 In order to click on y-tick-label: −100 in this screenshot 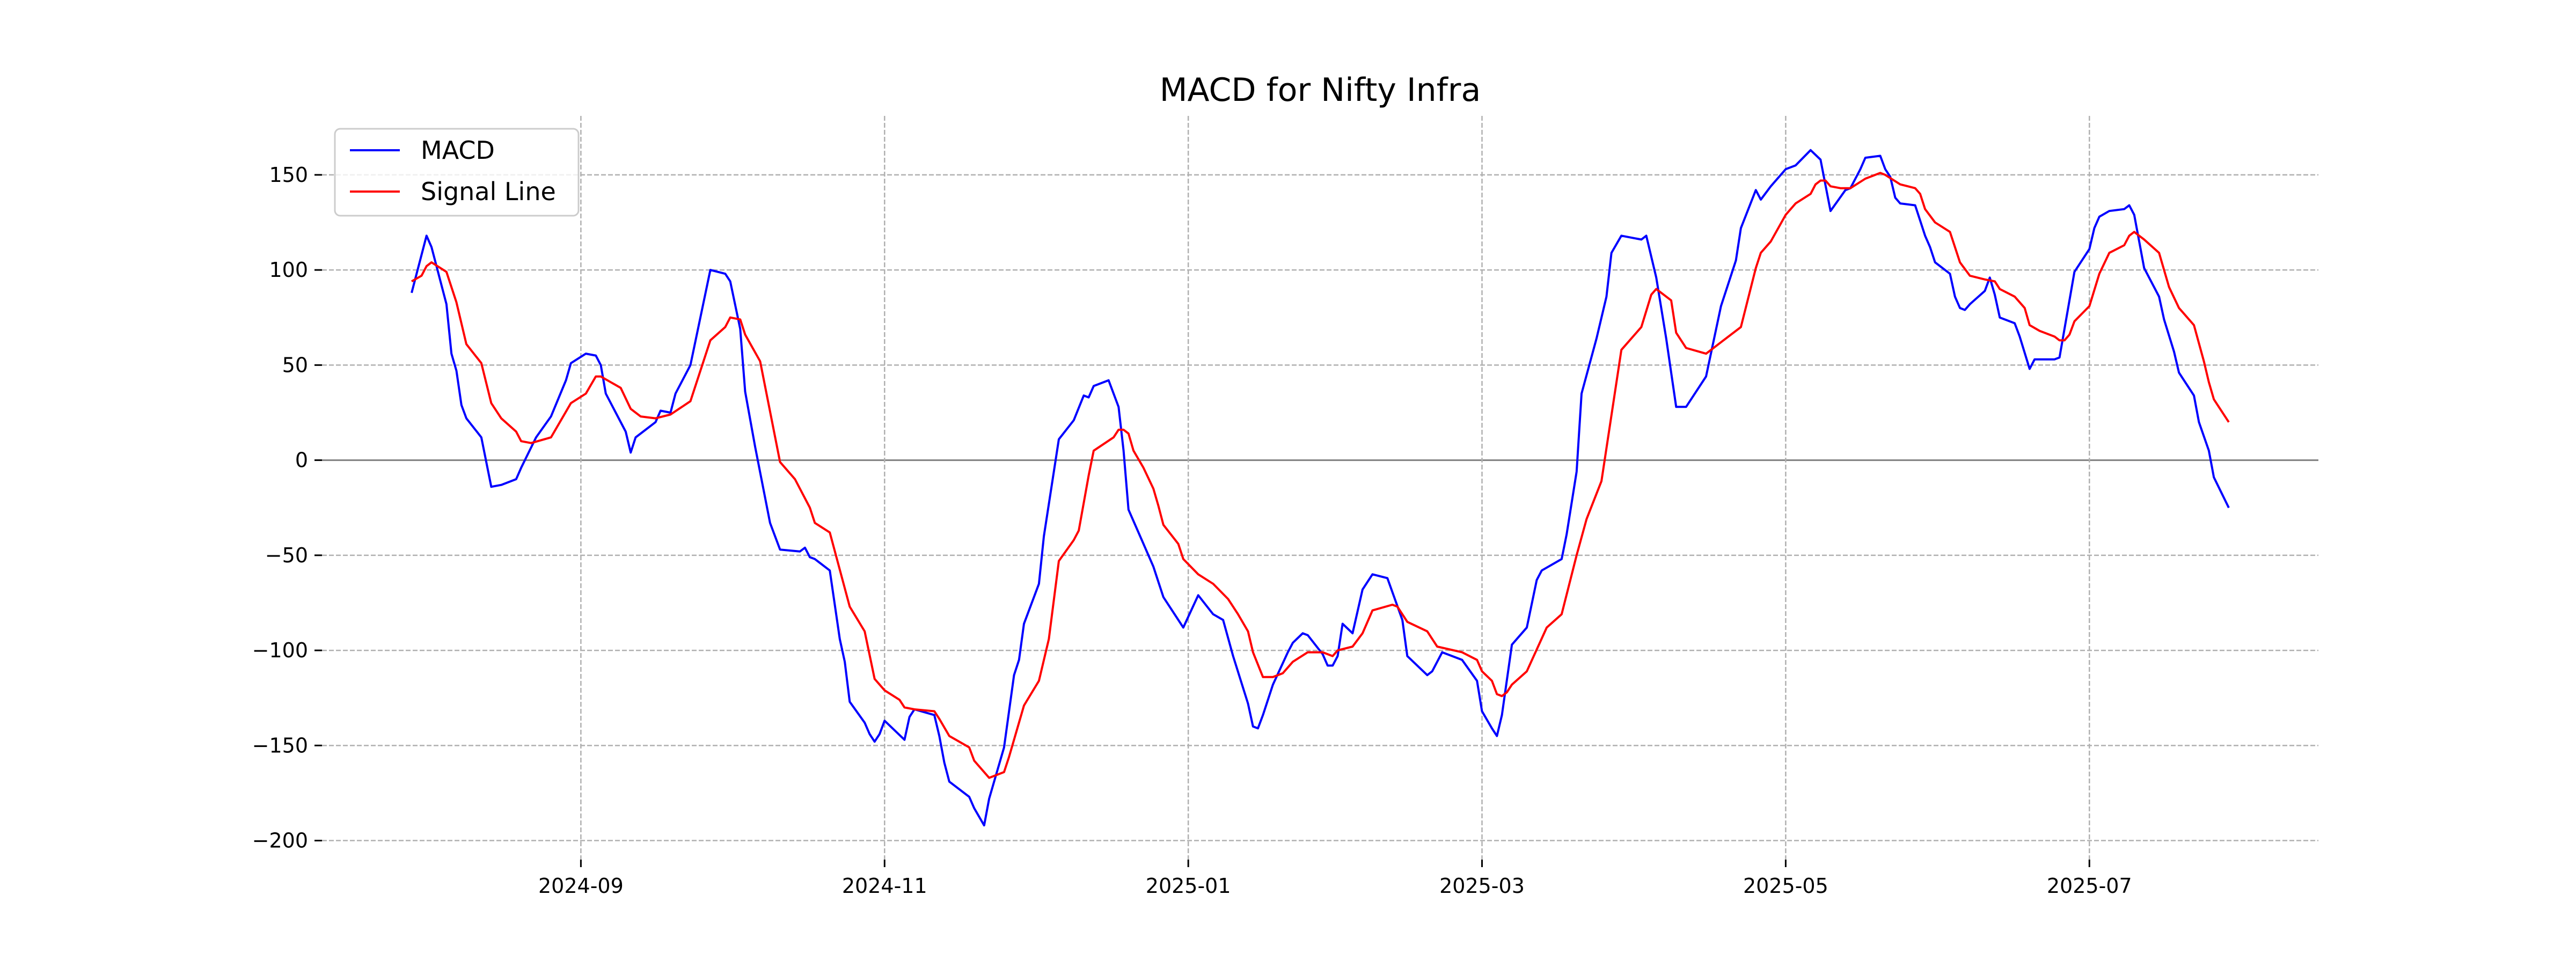, I will do `click(280, 650)`.